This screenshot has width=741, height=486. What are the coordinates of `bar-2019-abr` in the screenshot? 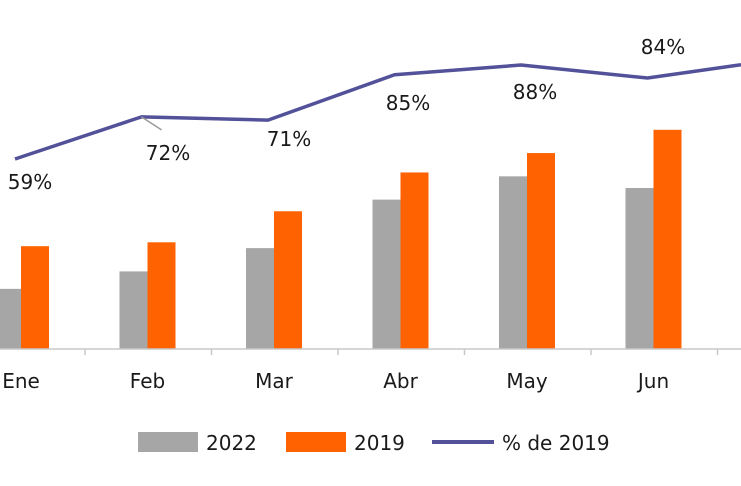 It's located at (414, 260).